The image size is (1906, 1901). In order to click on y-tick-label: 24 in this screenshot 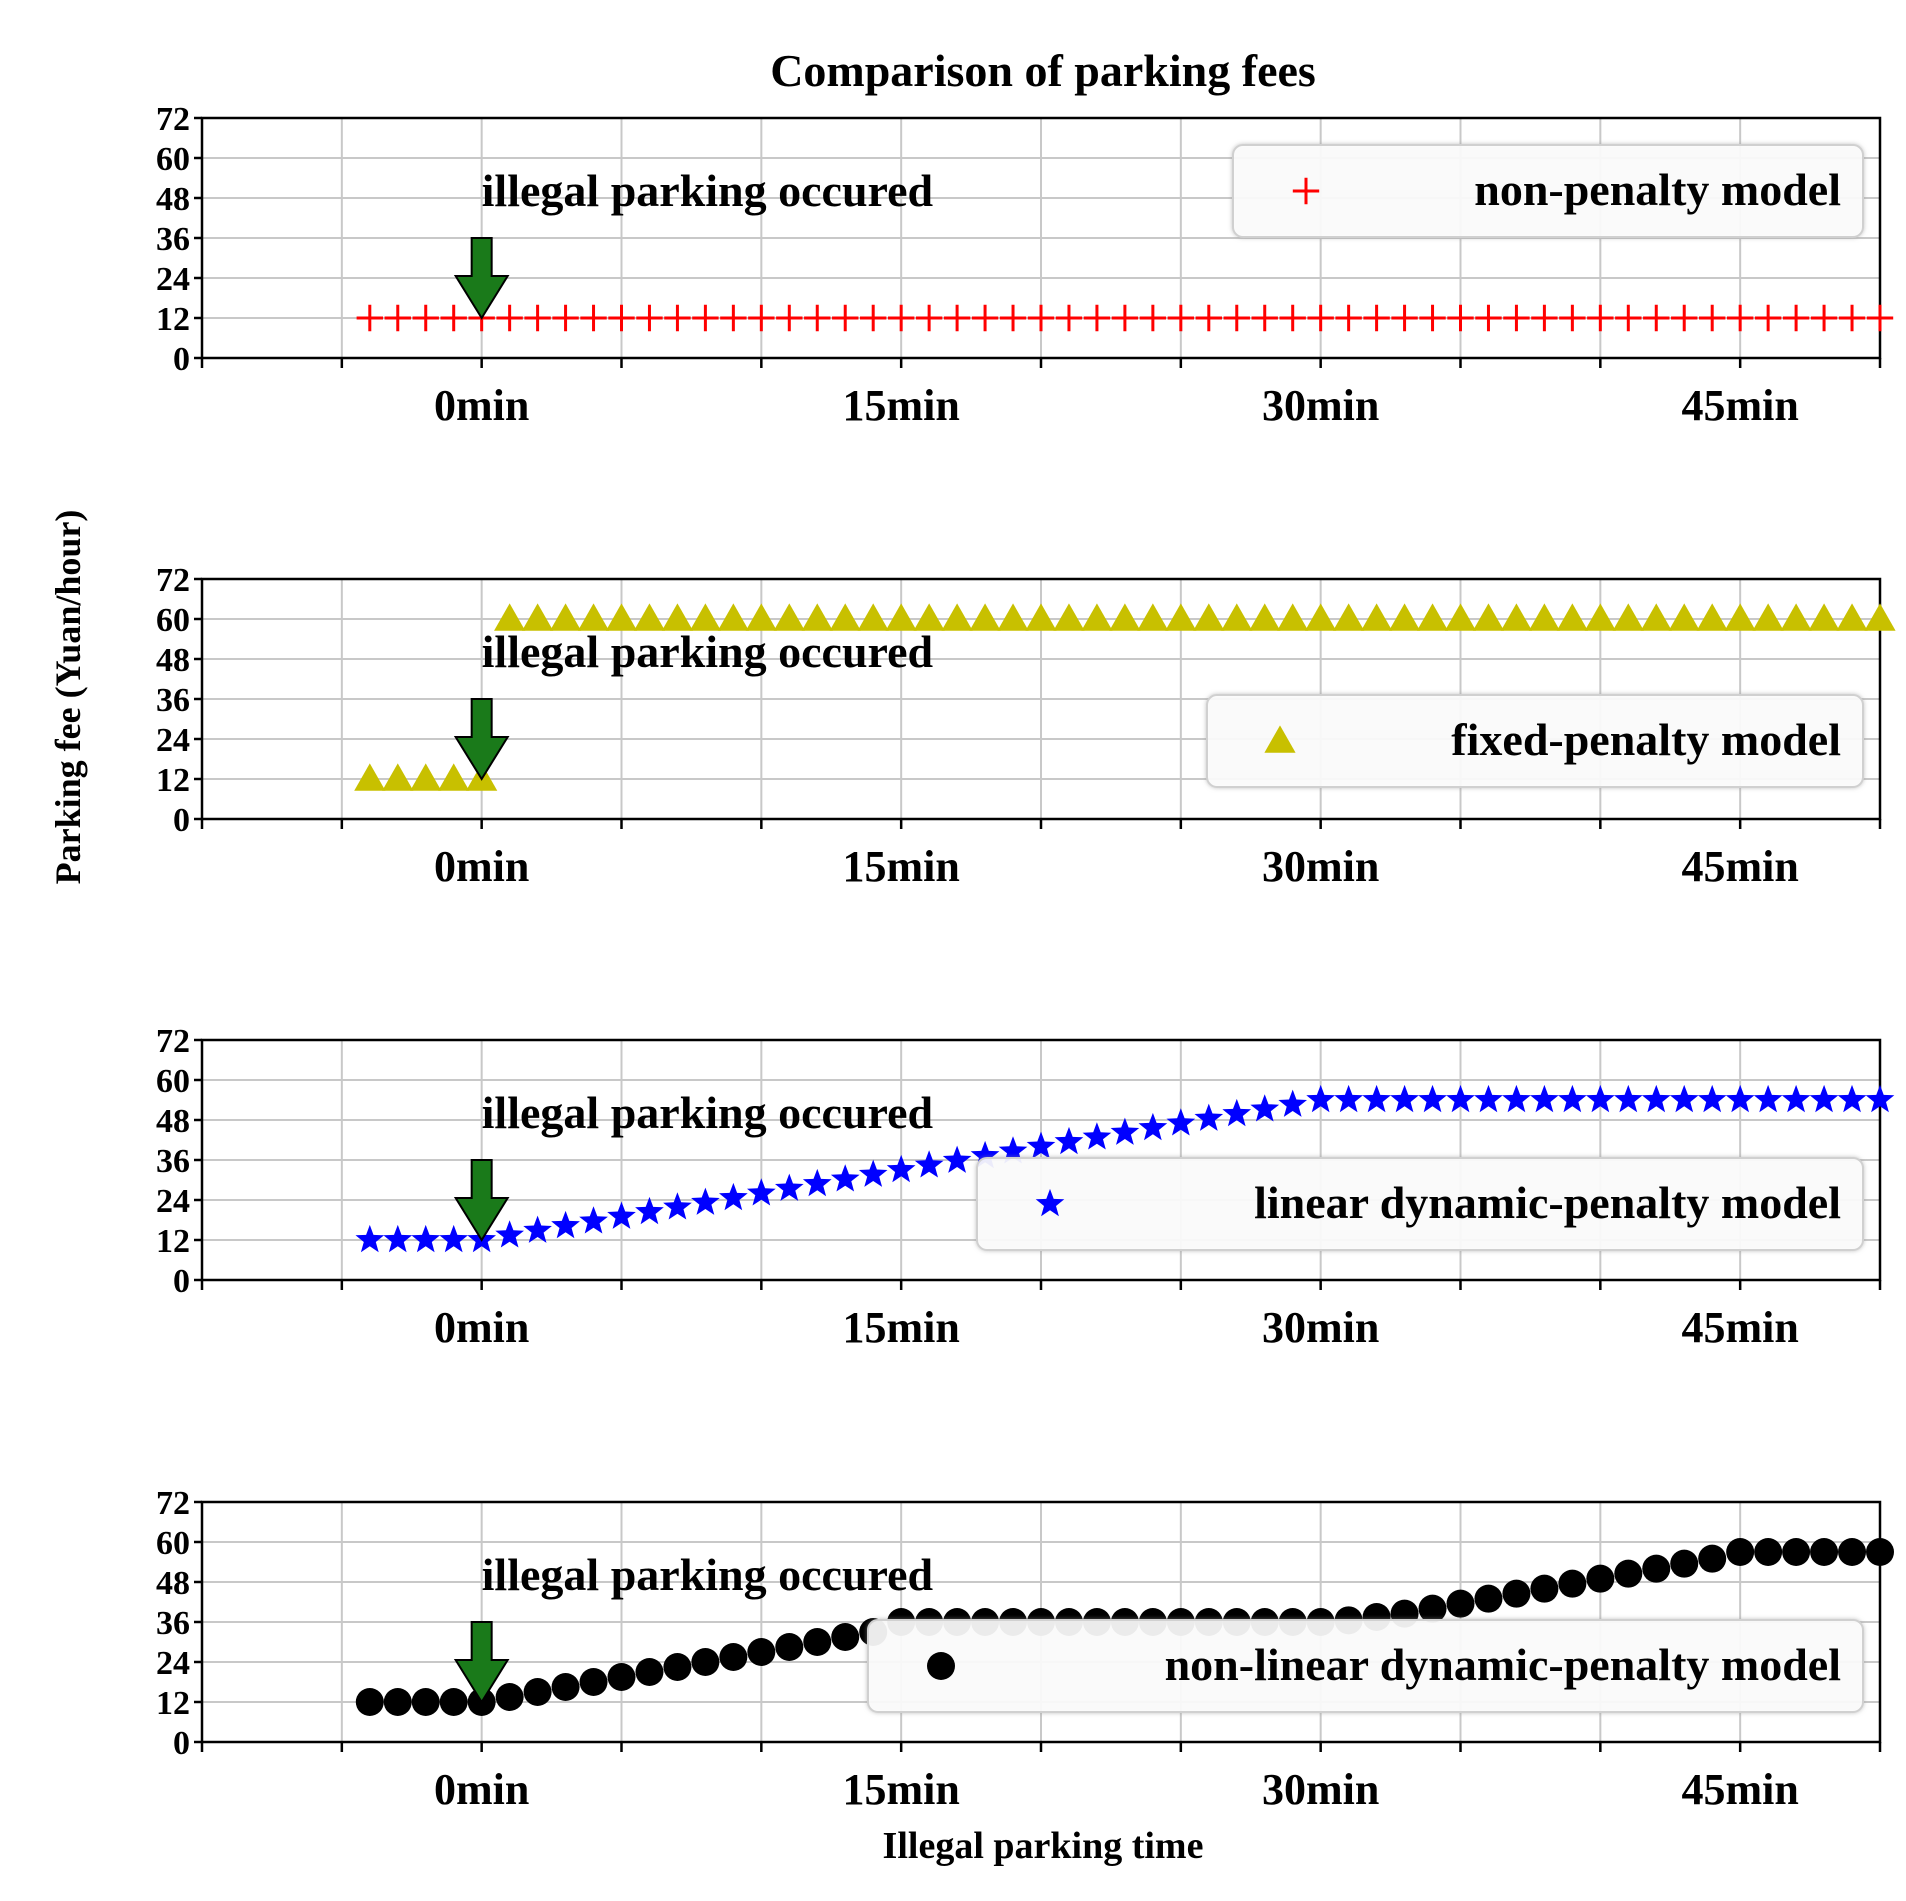, I will do `click(173, 740)`.